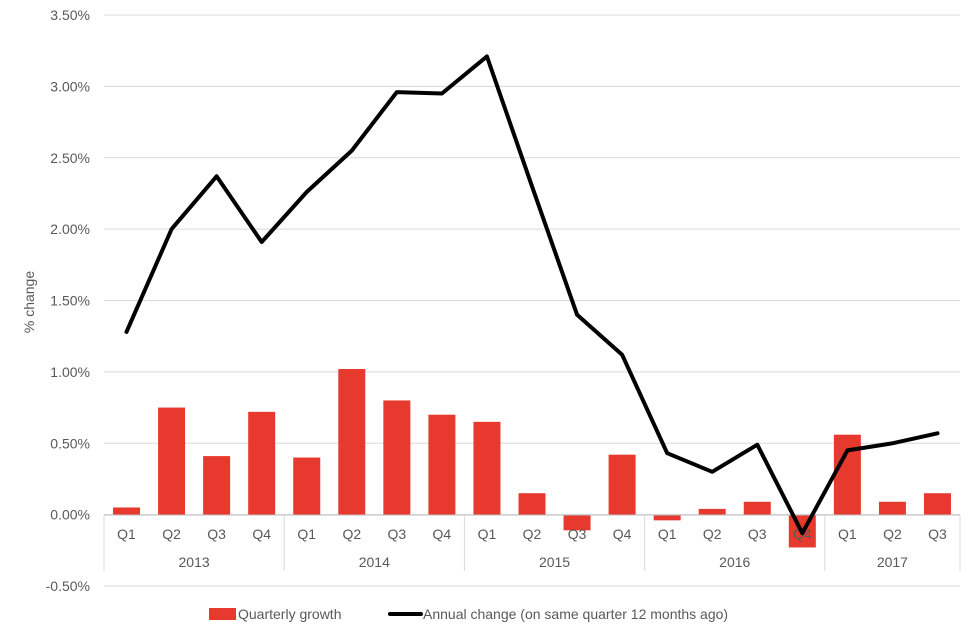  What do you see at coordinates (194, 562) in the screenshot?
I see `year-label: 2013` at bounding box center [194, 562].